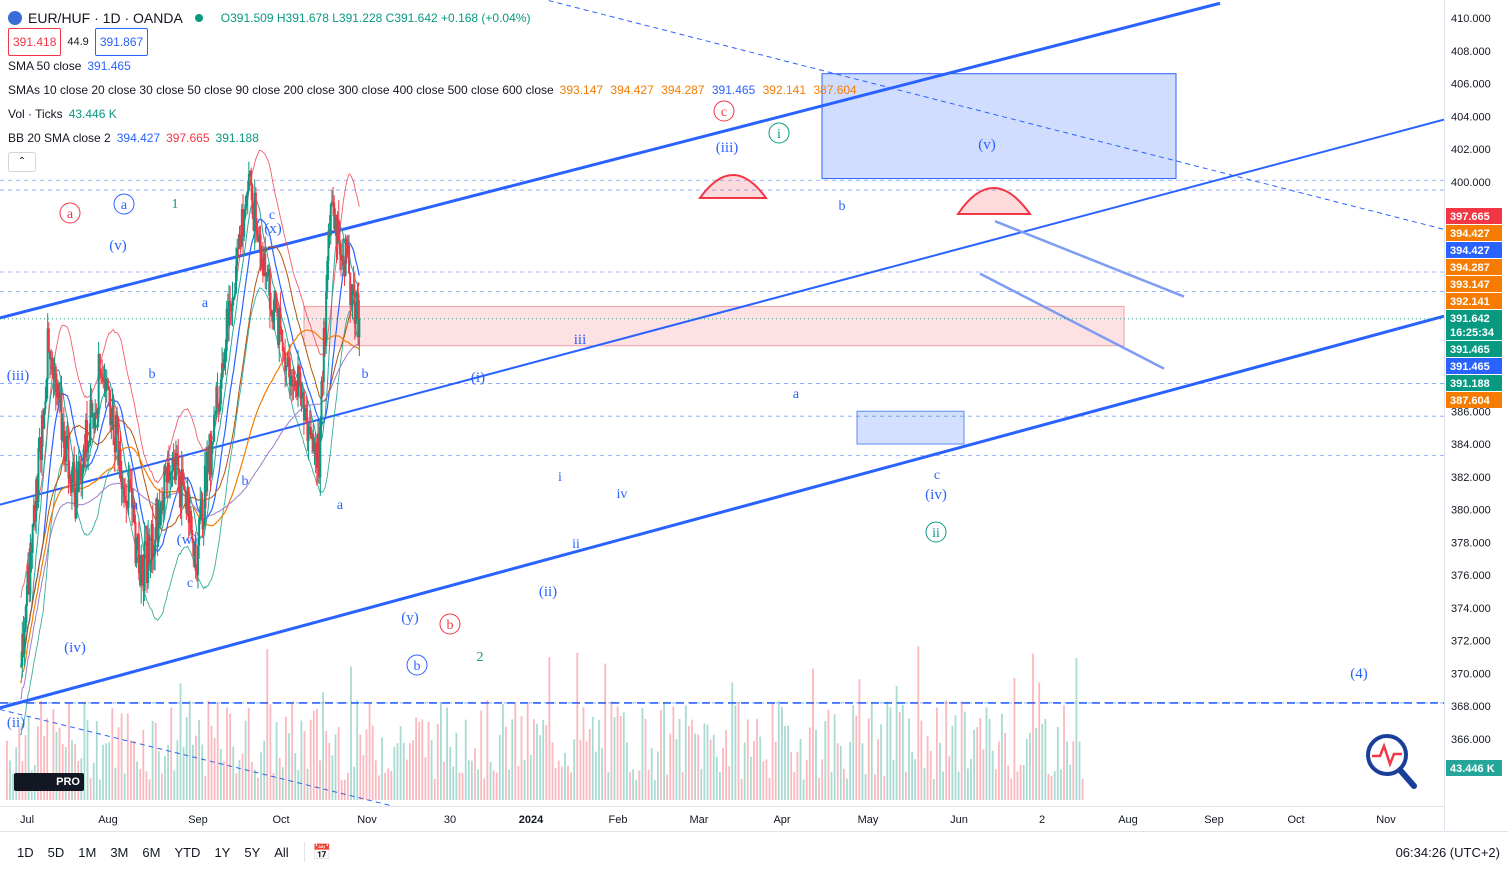 The image size is (1508, 872). Describe the element at coordinates (281, 852) in the screenshot. I see `timeframe-button: All` at that location.